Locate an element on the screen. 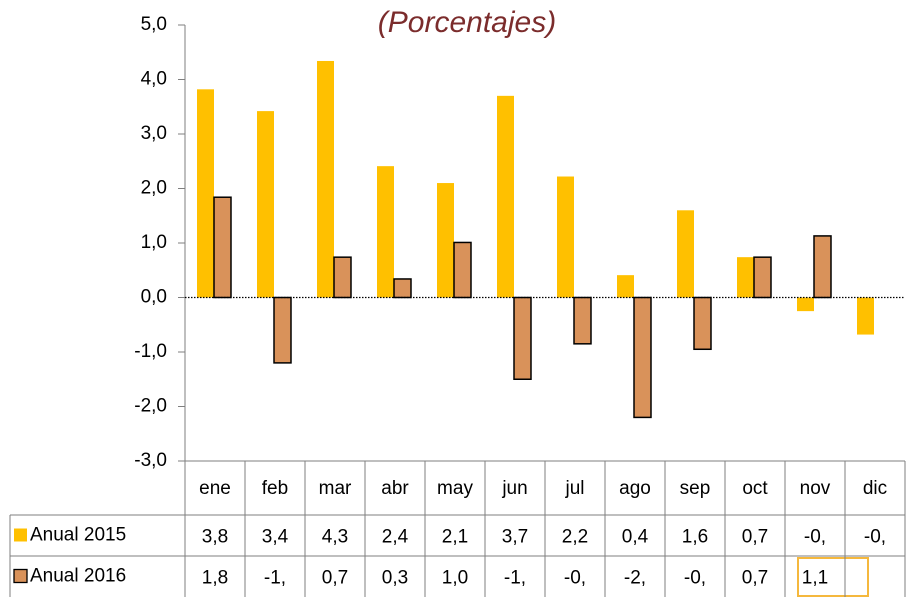 The image size is (910, 597). y-tick-label: 2,0 is located at coordinates (154, 188).